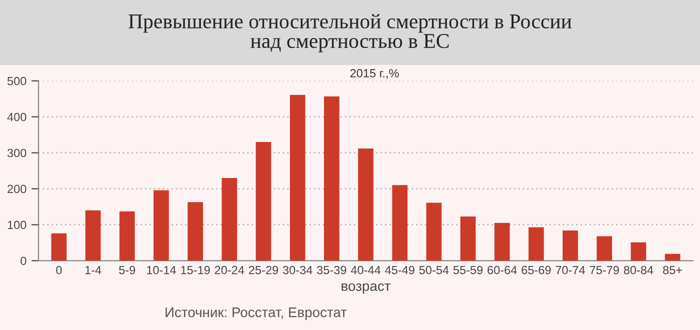  Describe the element at coordinates (672, 270) in the screenshot. I see `x-tick-label: 85+` at that location.